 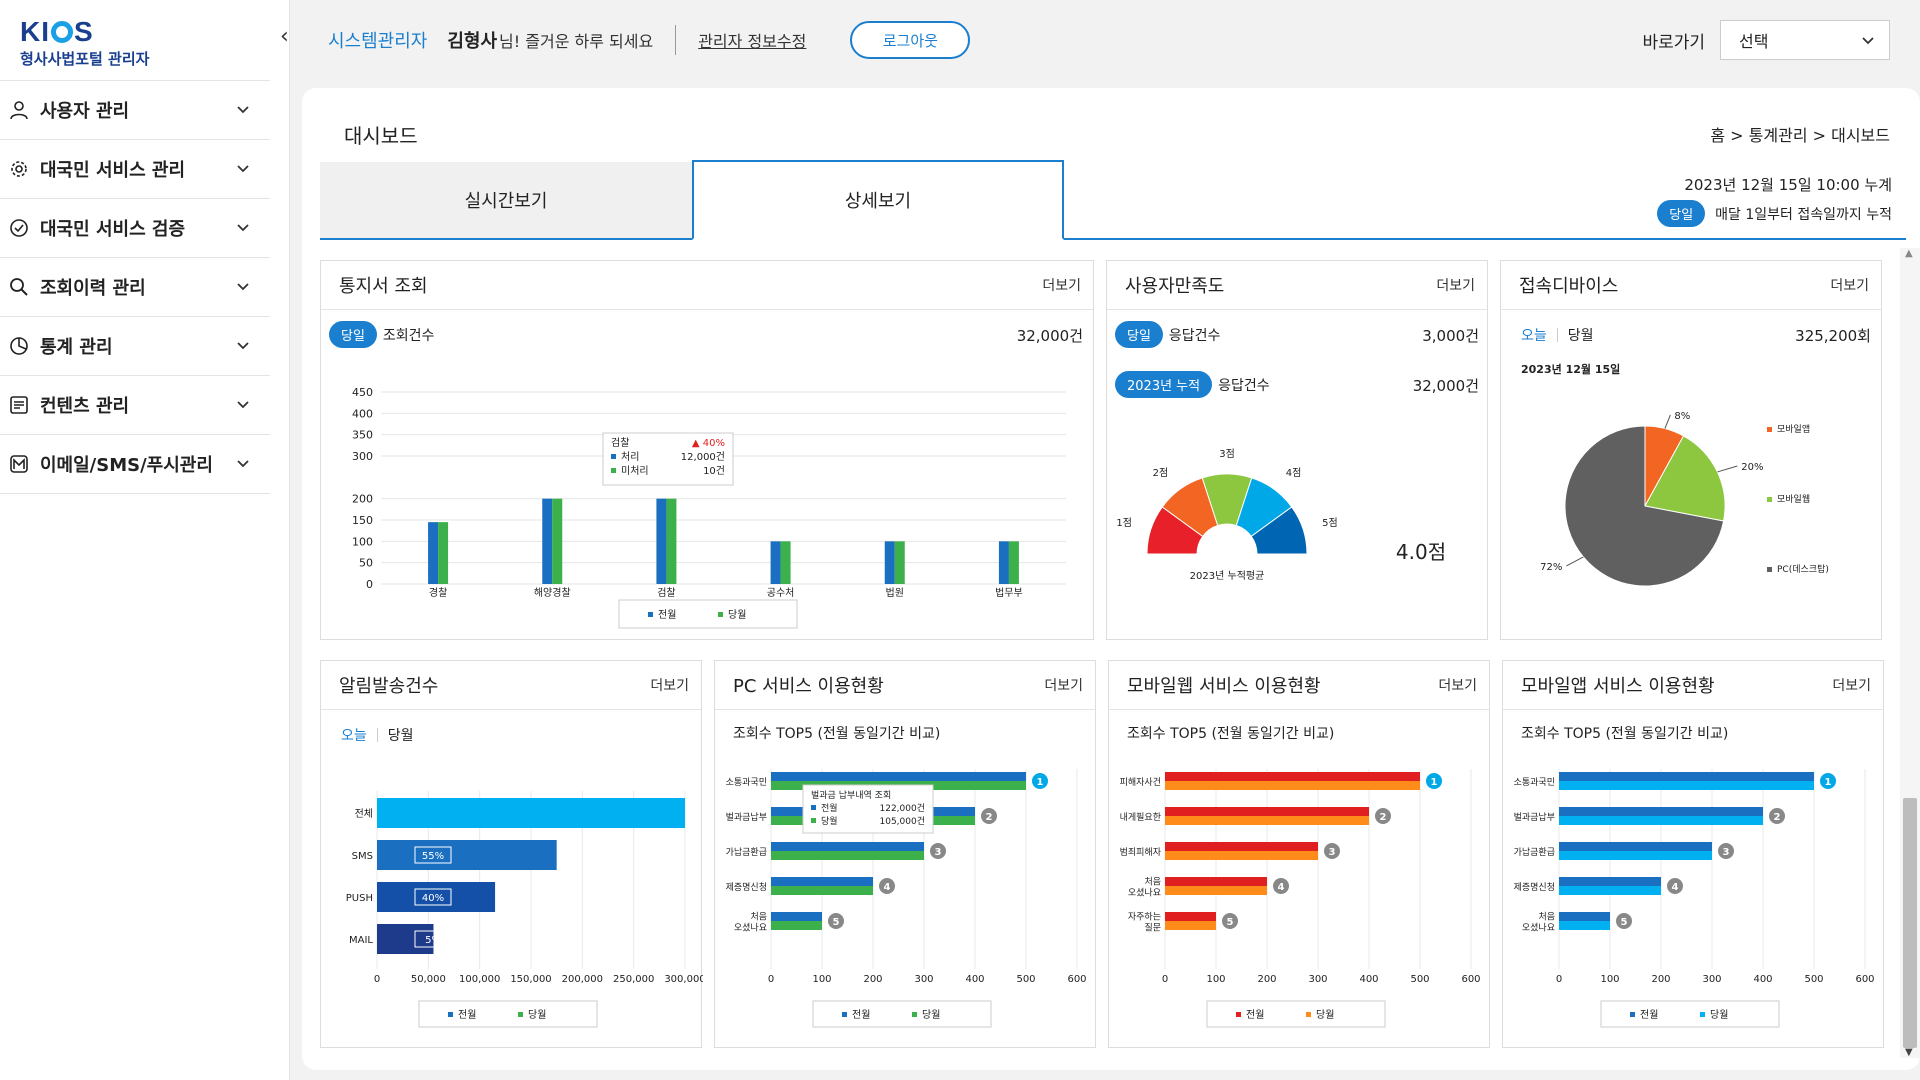 What do you see at coordinates (1230, 922) in the screenshot?
I see `rank-badge-label: 5` at bounding box center [1230, 922].